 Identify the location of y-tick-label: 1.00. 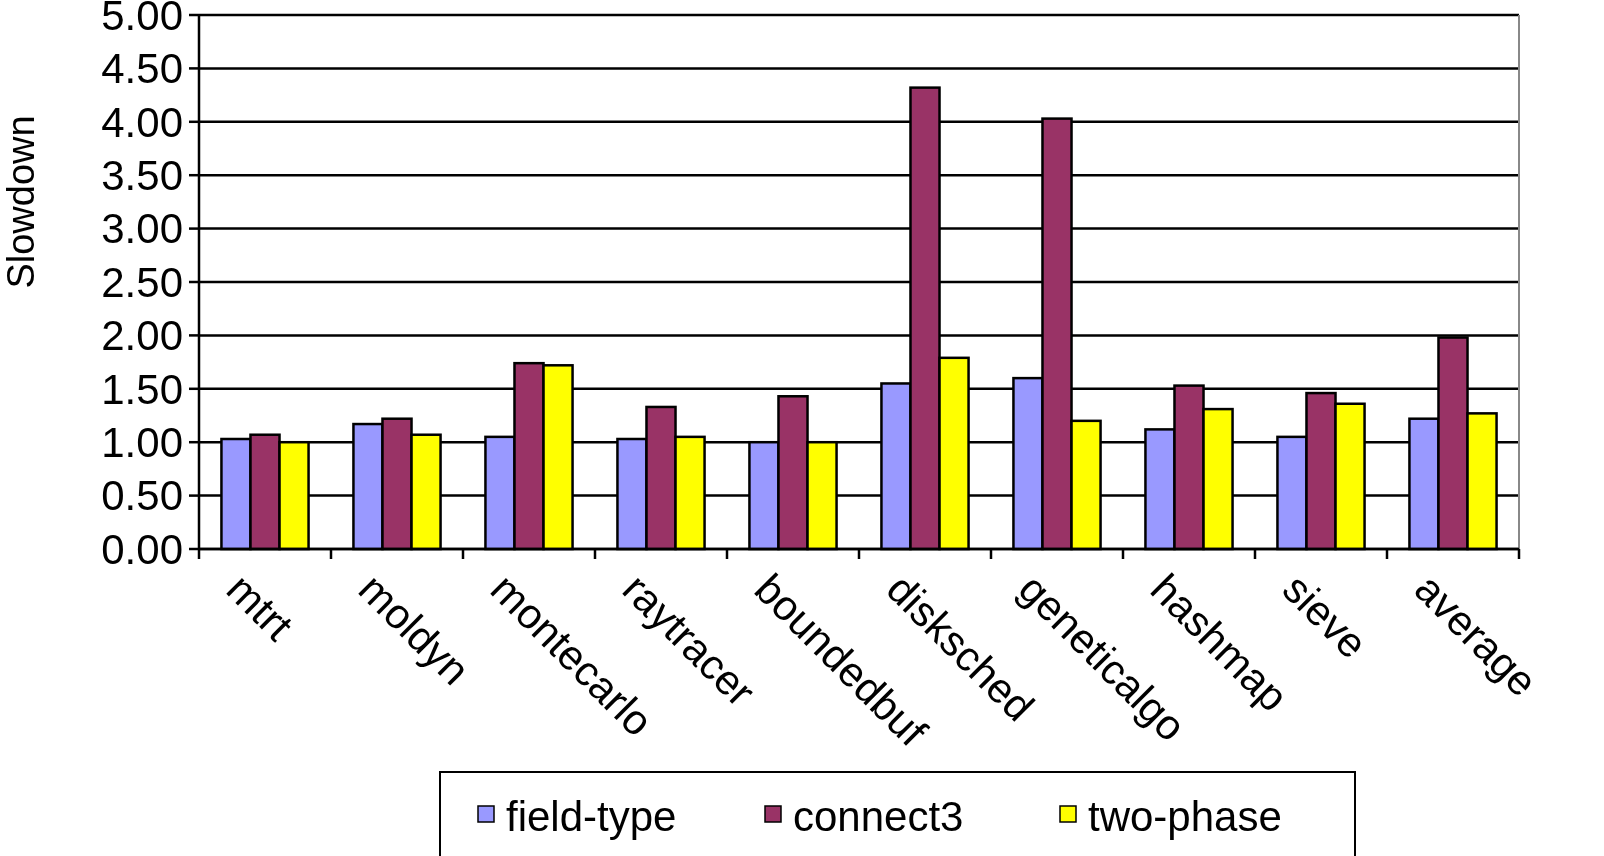
(142, 442).